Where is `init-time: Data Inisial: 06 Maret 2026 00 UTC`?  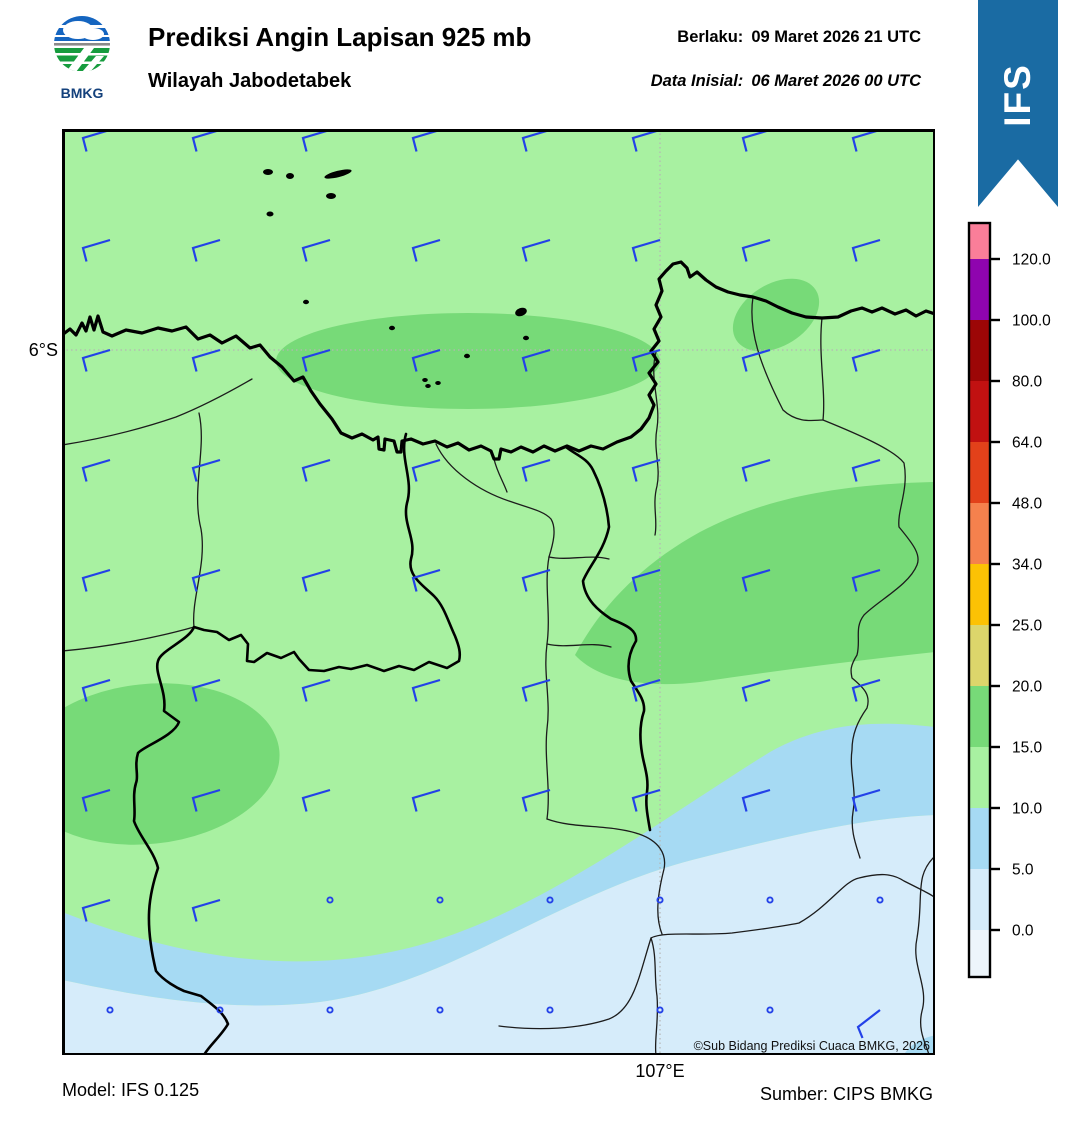
init-time: Data Inisial: 06 Maret 2026 00 UTC is located at coordinates (786, 81).